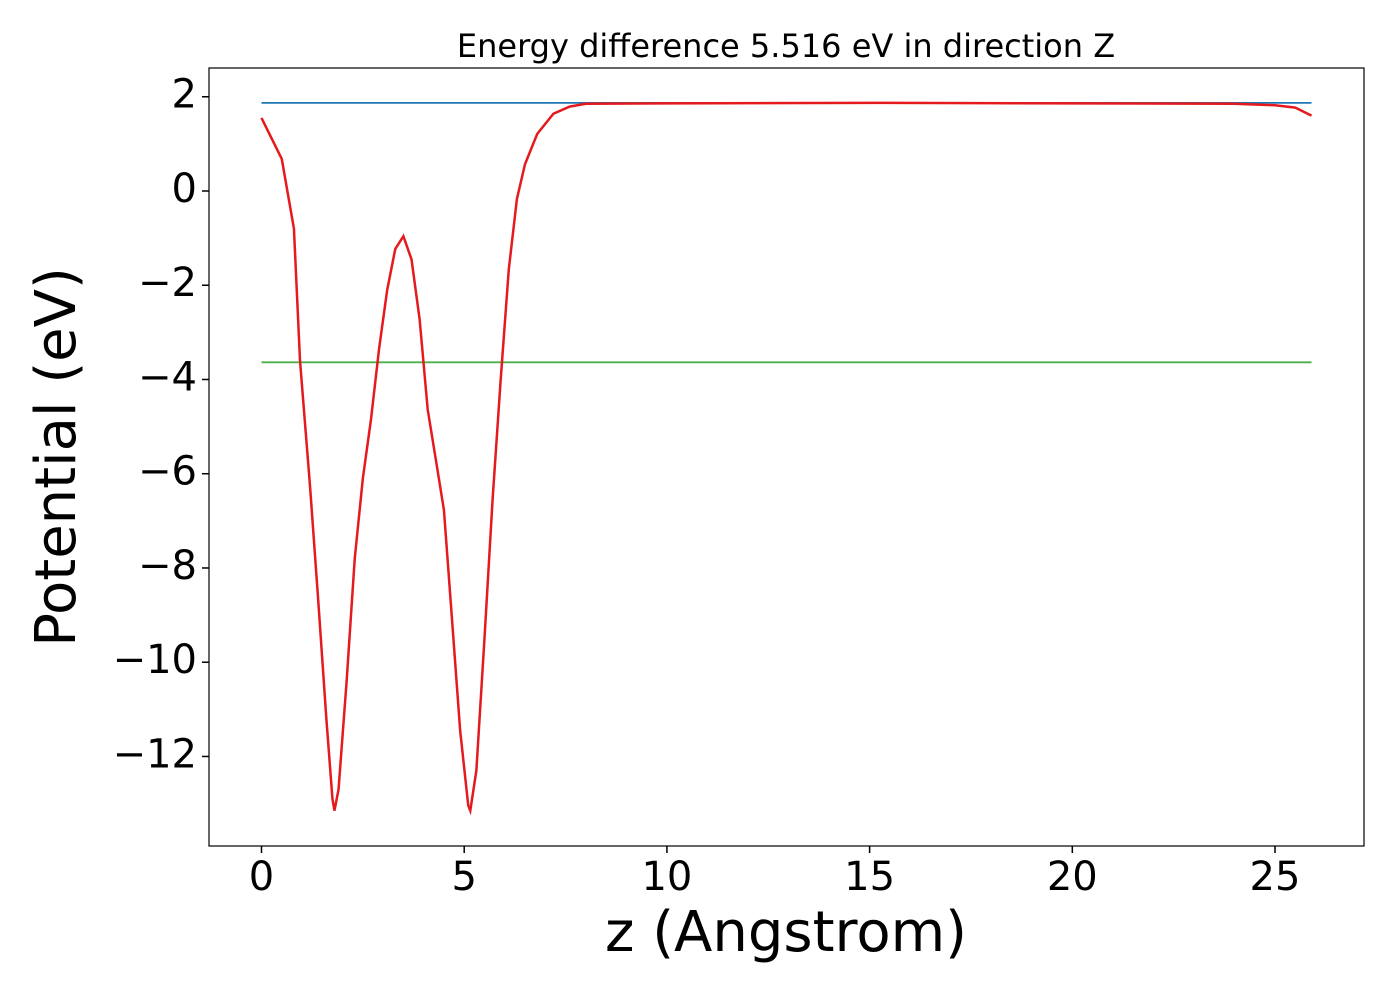 Image resolution: width=1400 pixels, height=1000 pixels. Describe the element at coordinates (261, 877) in the screenshot. I see `x-tick-label: 0` at that location.